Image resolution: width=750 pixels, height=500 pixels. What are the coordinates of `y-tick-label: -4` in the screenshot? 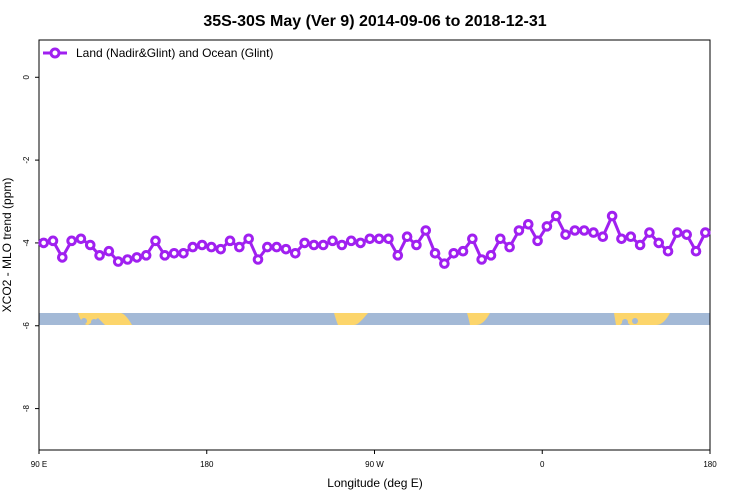 It's located at (26, 243).